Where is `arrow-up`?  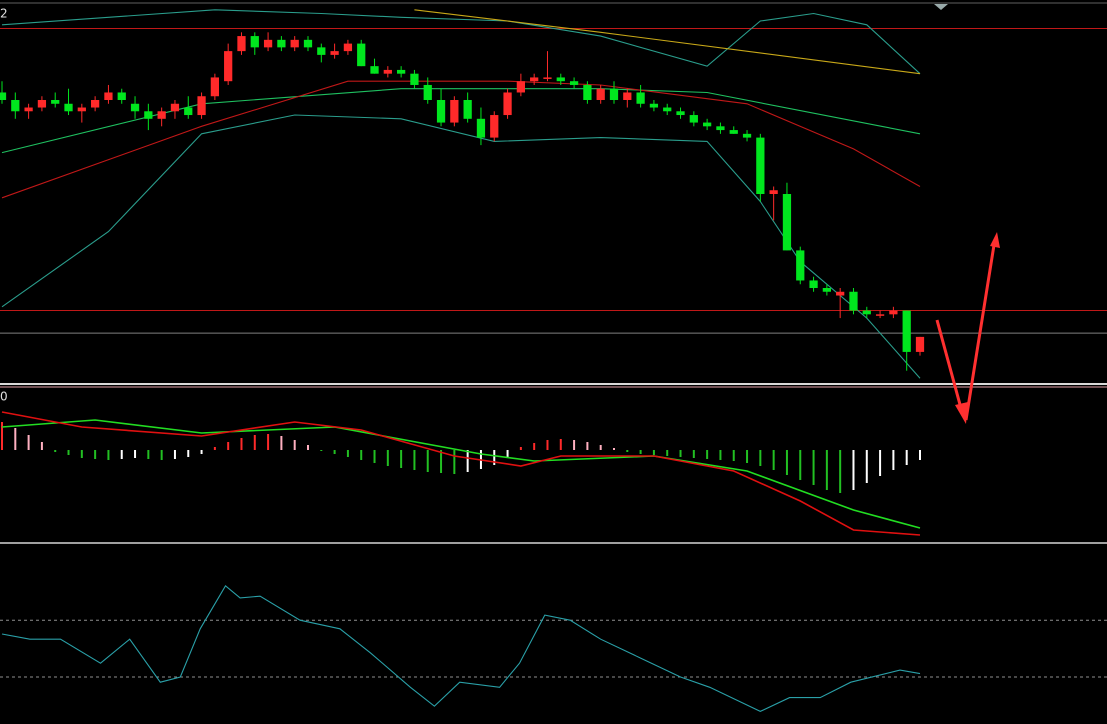
arrow-up is located at coordinates (980, 332).